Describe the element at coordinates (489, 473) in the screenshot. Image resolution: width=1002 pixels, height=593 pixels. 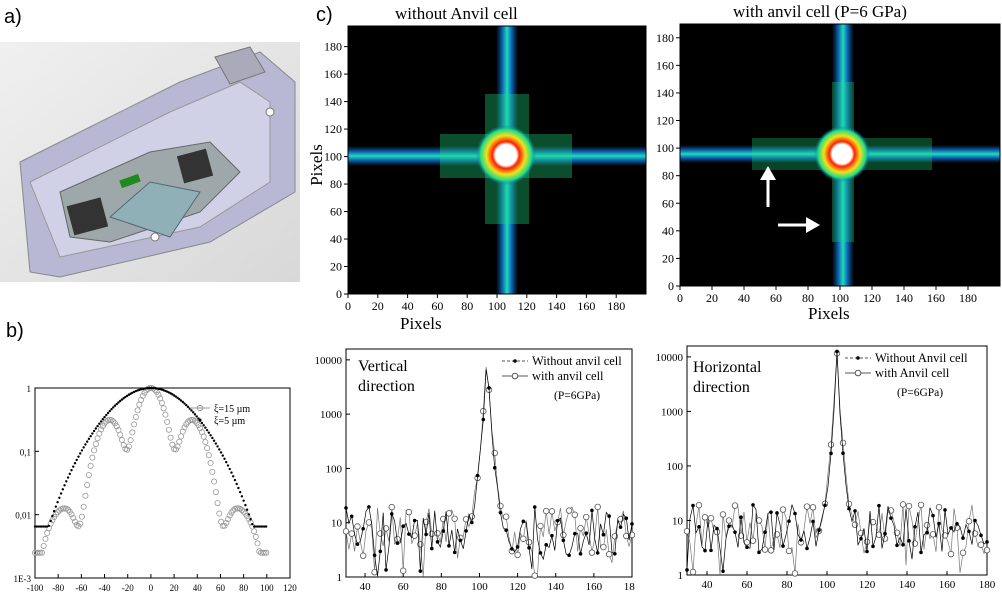
I see `vertical-series-without-anvil` at that location.